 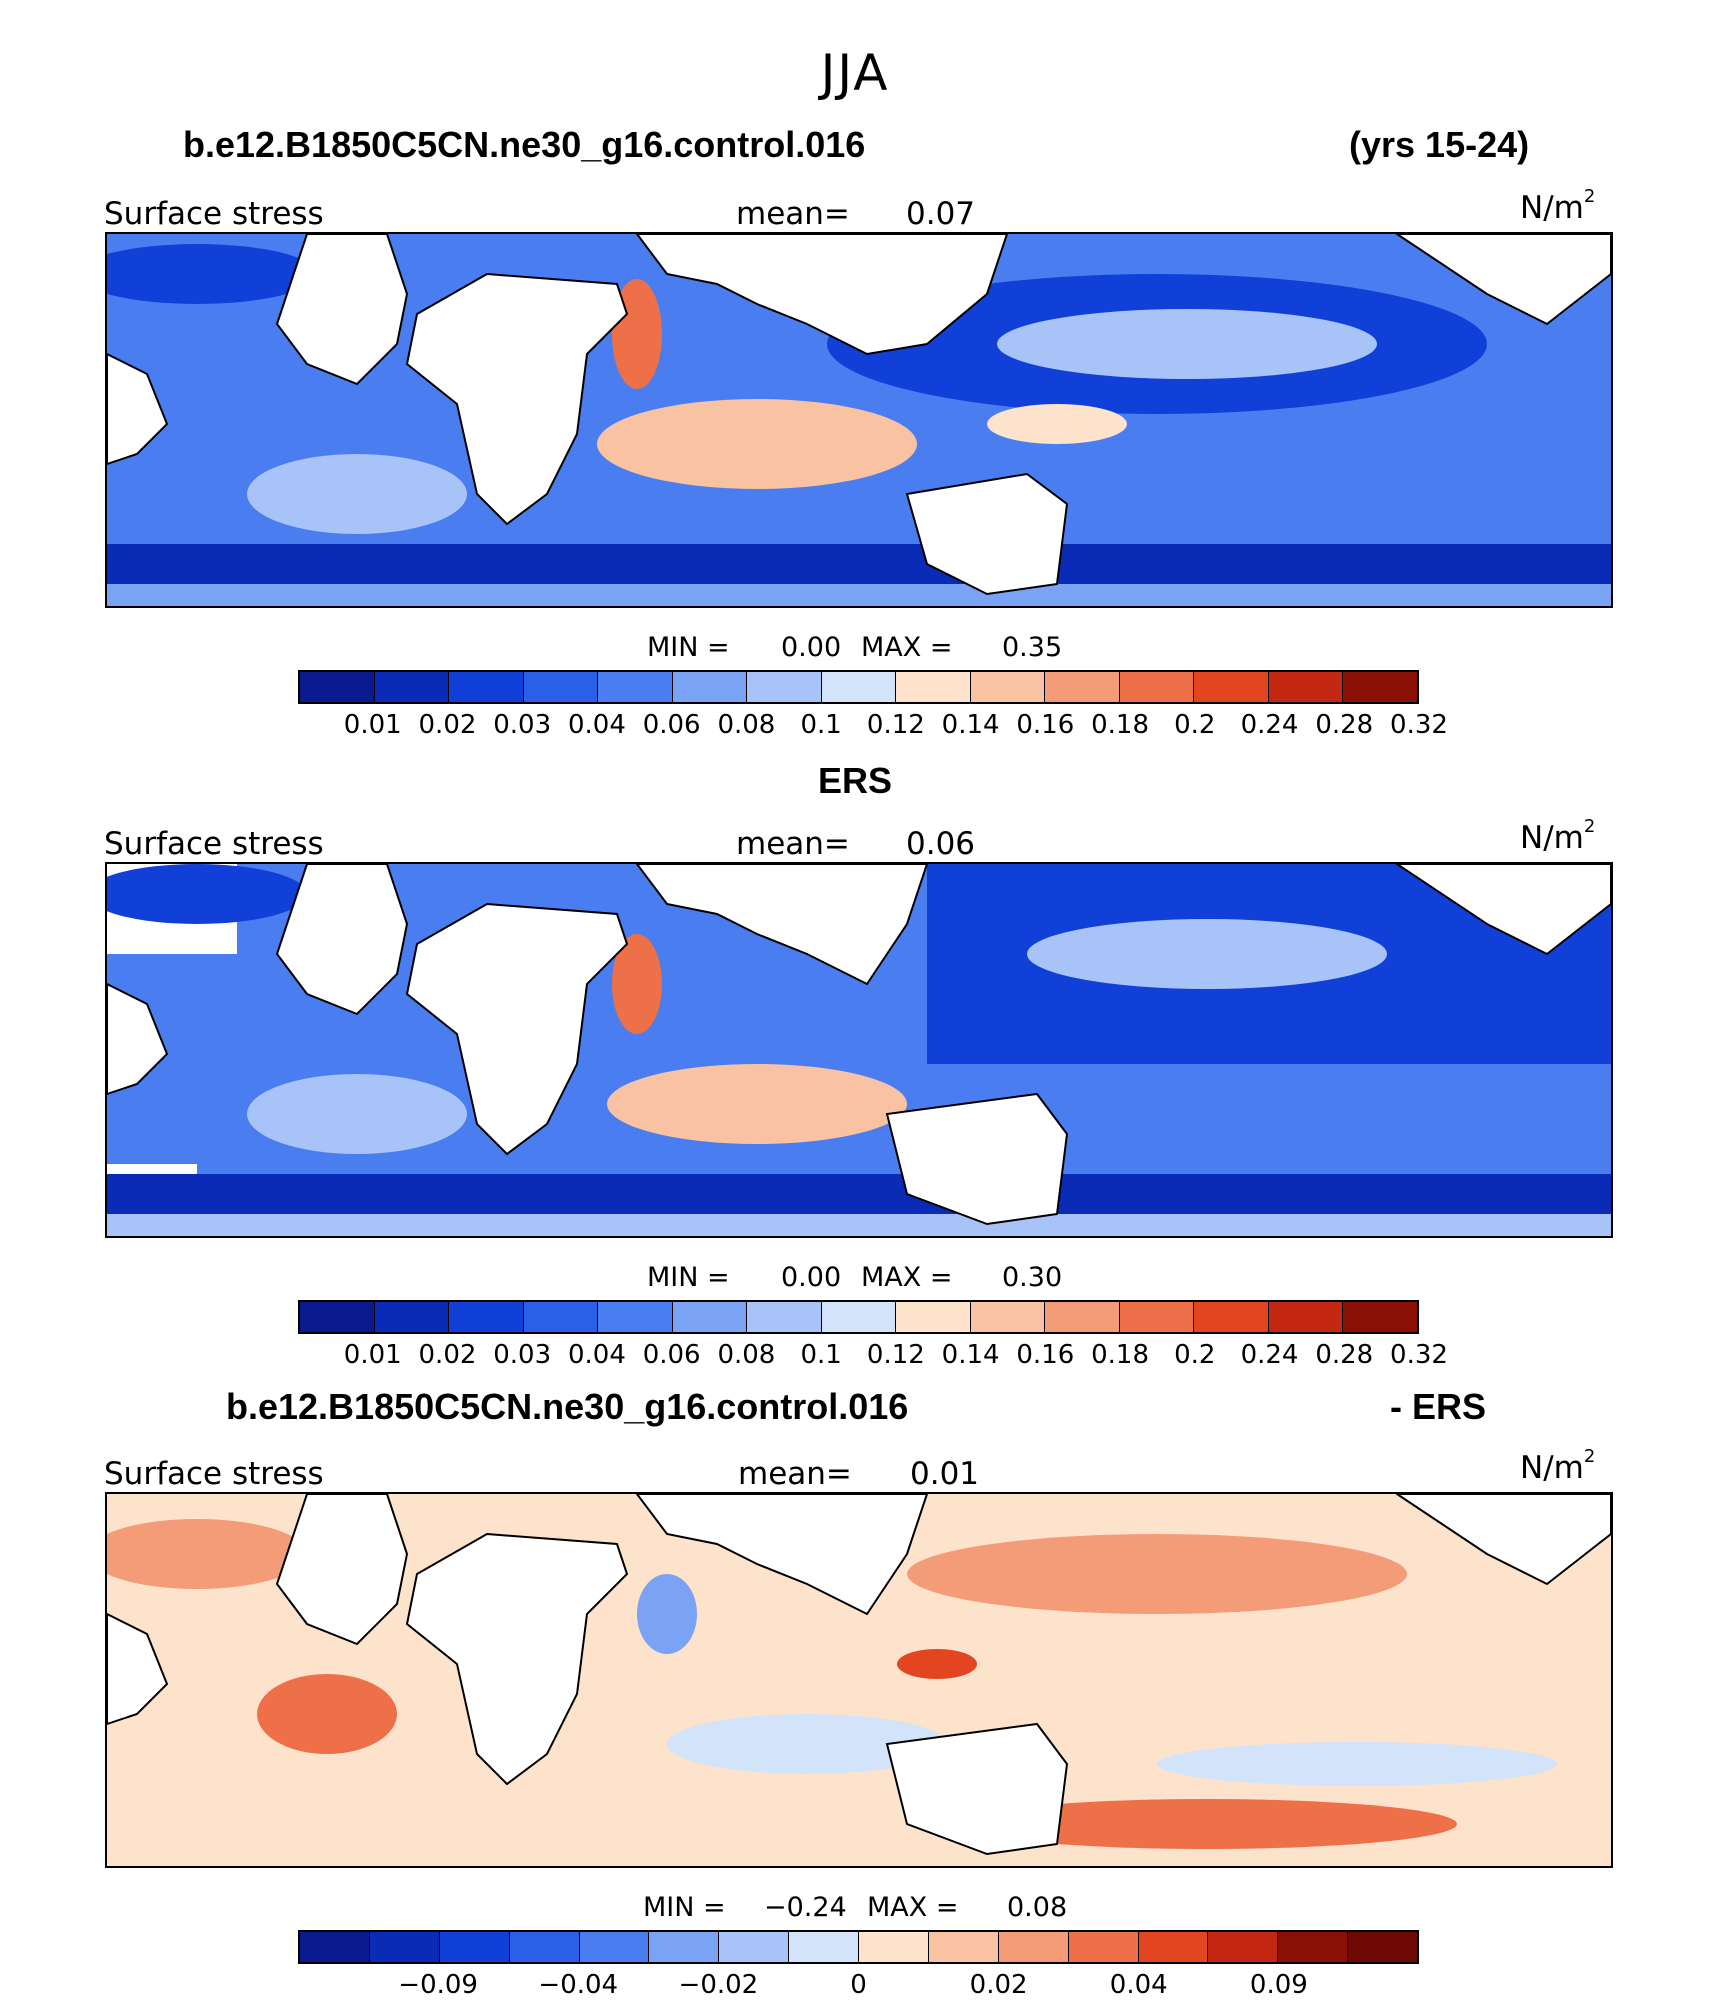 I want to click on panel1-units: N/m2, so click(x=1558, y=206).